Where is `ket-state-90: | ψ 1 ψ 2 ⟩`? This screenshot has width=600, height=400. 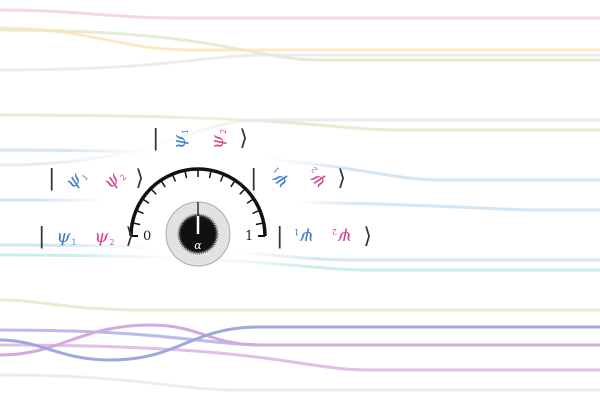
ket-state-90: | ψ 1 ψ 2 ⟩ is located at coordinates (200, 139).